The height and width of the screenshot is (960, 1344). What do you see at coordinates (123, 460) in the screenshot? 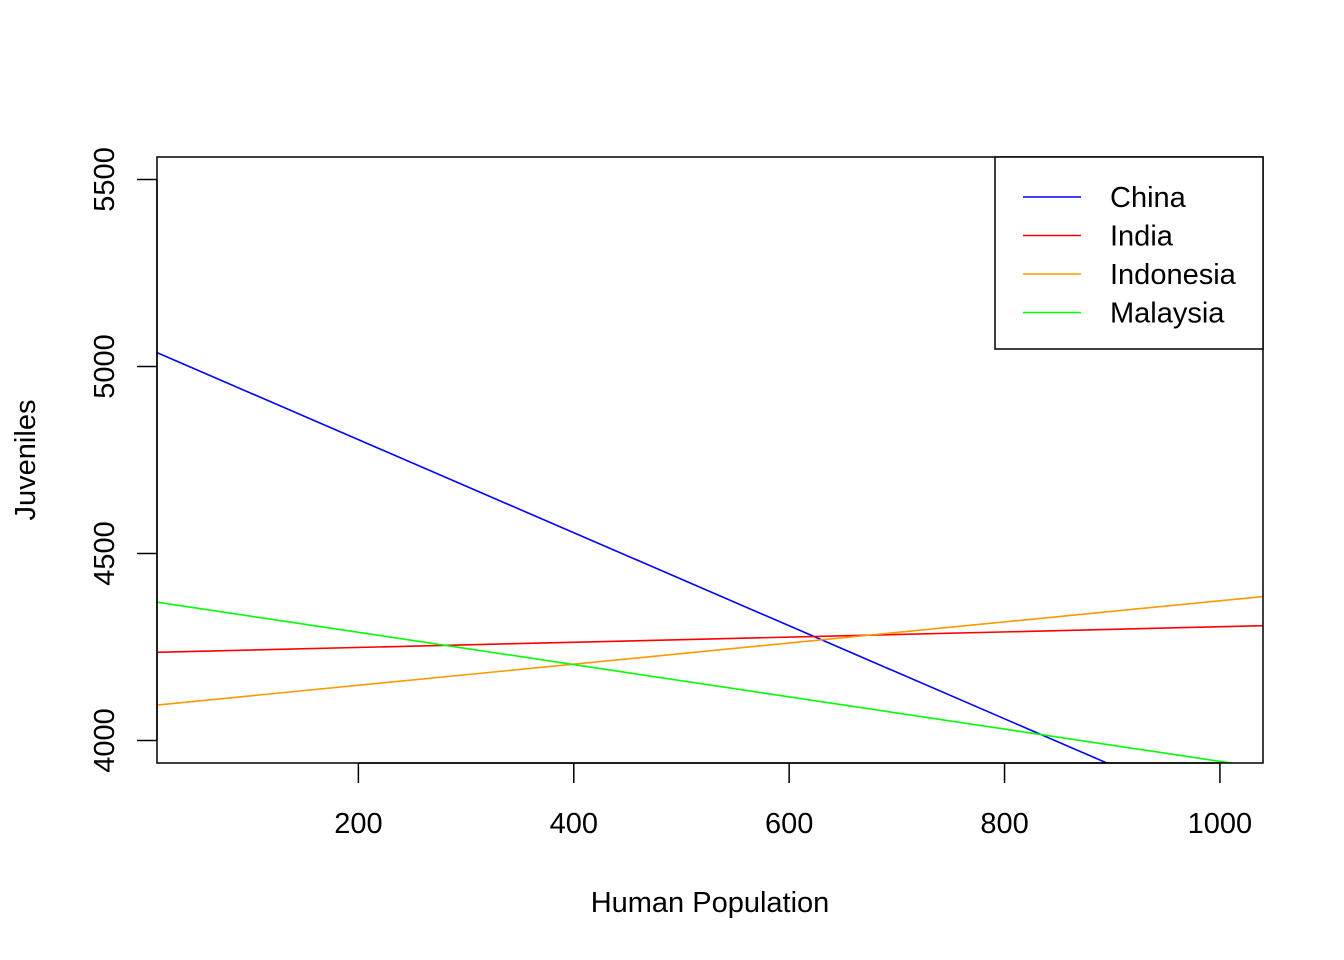
I see `y-axis: 4000 4500 5000 5500` at bounding box center [123, 460].